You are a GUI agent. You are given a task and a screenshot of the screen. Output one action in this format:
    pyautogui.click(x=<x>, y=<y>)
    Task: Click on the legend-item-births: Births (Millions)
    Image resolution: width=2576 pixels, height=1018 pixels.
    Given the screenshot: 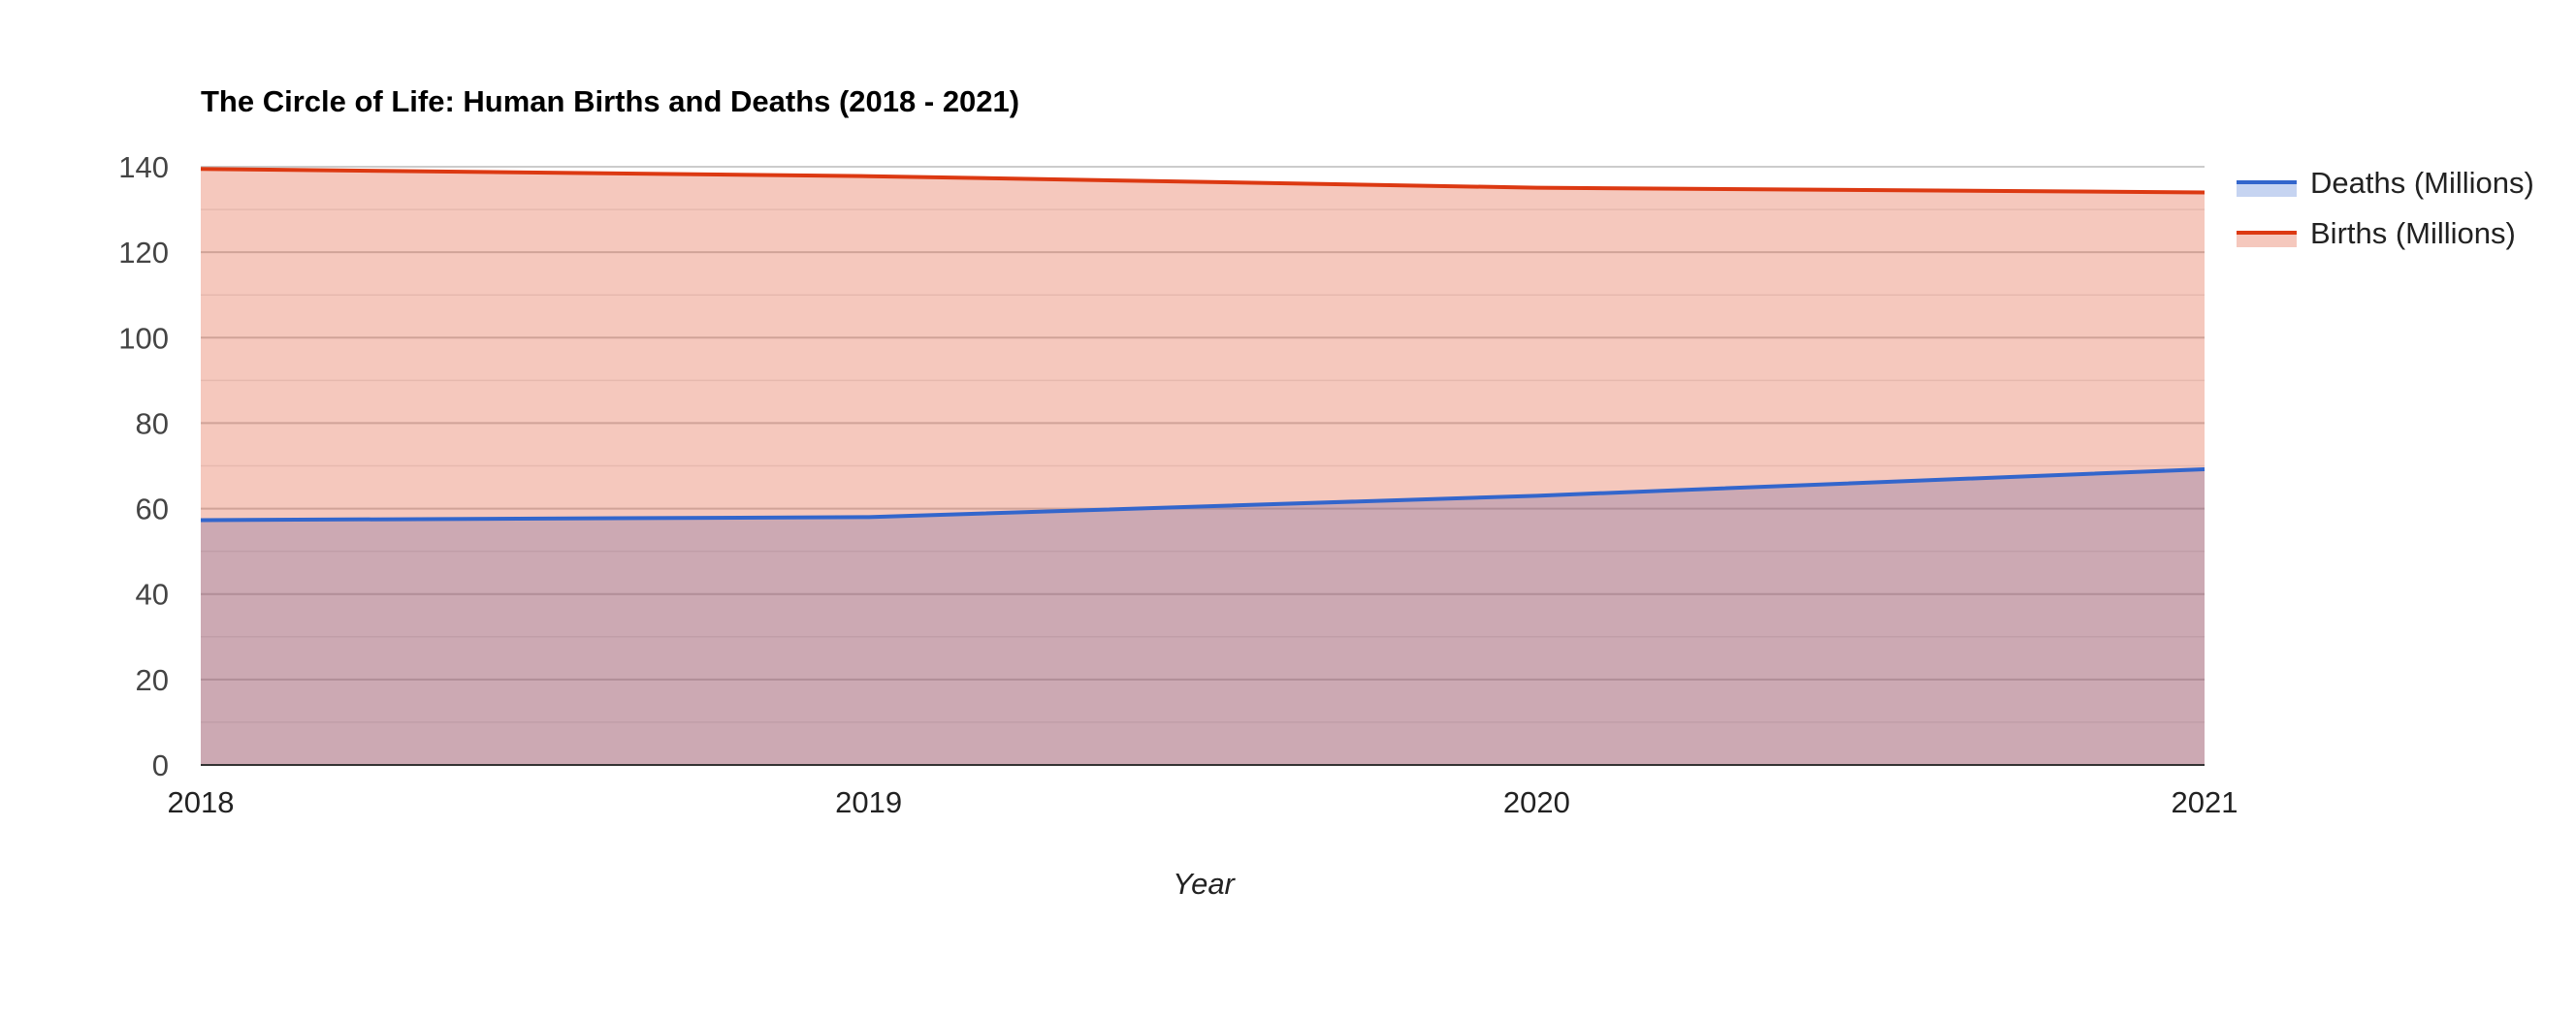 What is the action you would take?
    pyautogui.click(x=2376, y=233)
    